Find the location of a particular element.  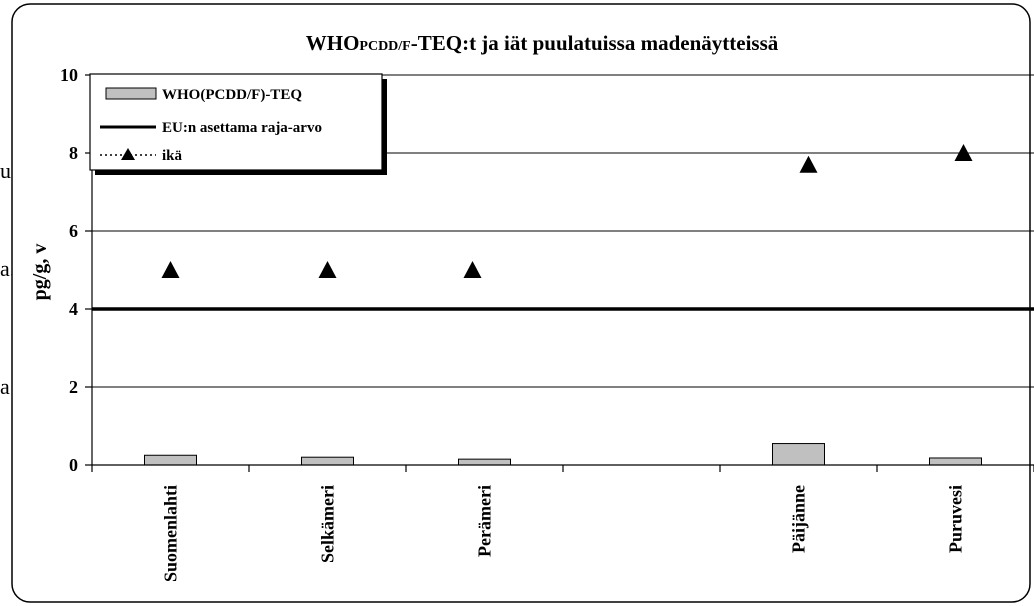

y-tick-label: 2 is located at coordinates (73, 387).